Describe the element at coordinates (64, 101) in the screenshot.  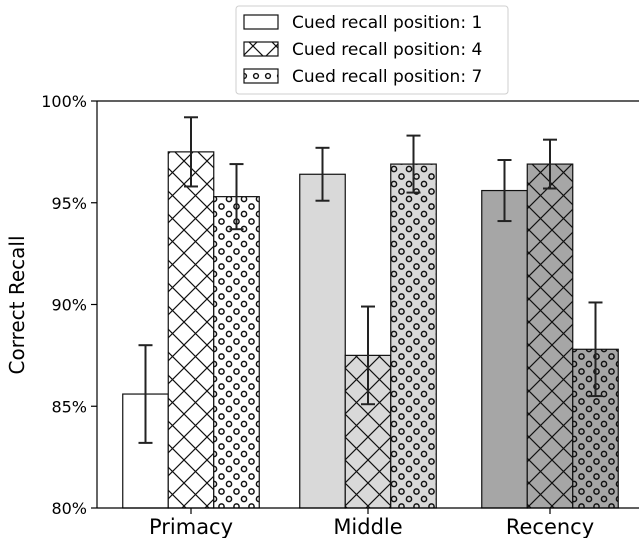
I see `y-tick-label: 100%` at that location.